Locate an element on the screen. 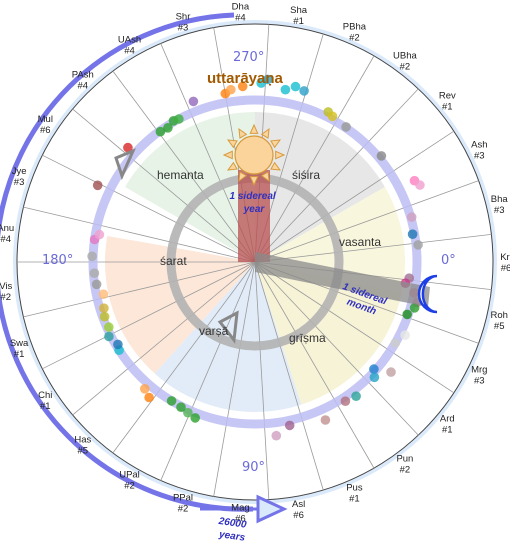 This screenshot has height=558, width=510. sidereal-year-label: 1 sidereal year is located at coordinates (254, 203).